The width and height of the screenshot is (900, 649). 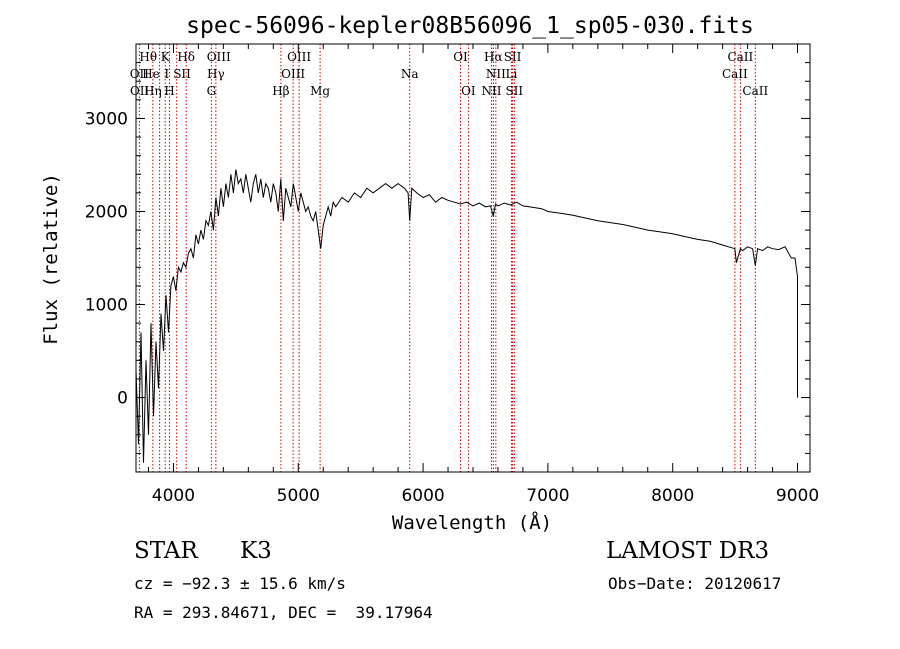 I want to click on line-label-25: SII, so click(x=514, y=91).